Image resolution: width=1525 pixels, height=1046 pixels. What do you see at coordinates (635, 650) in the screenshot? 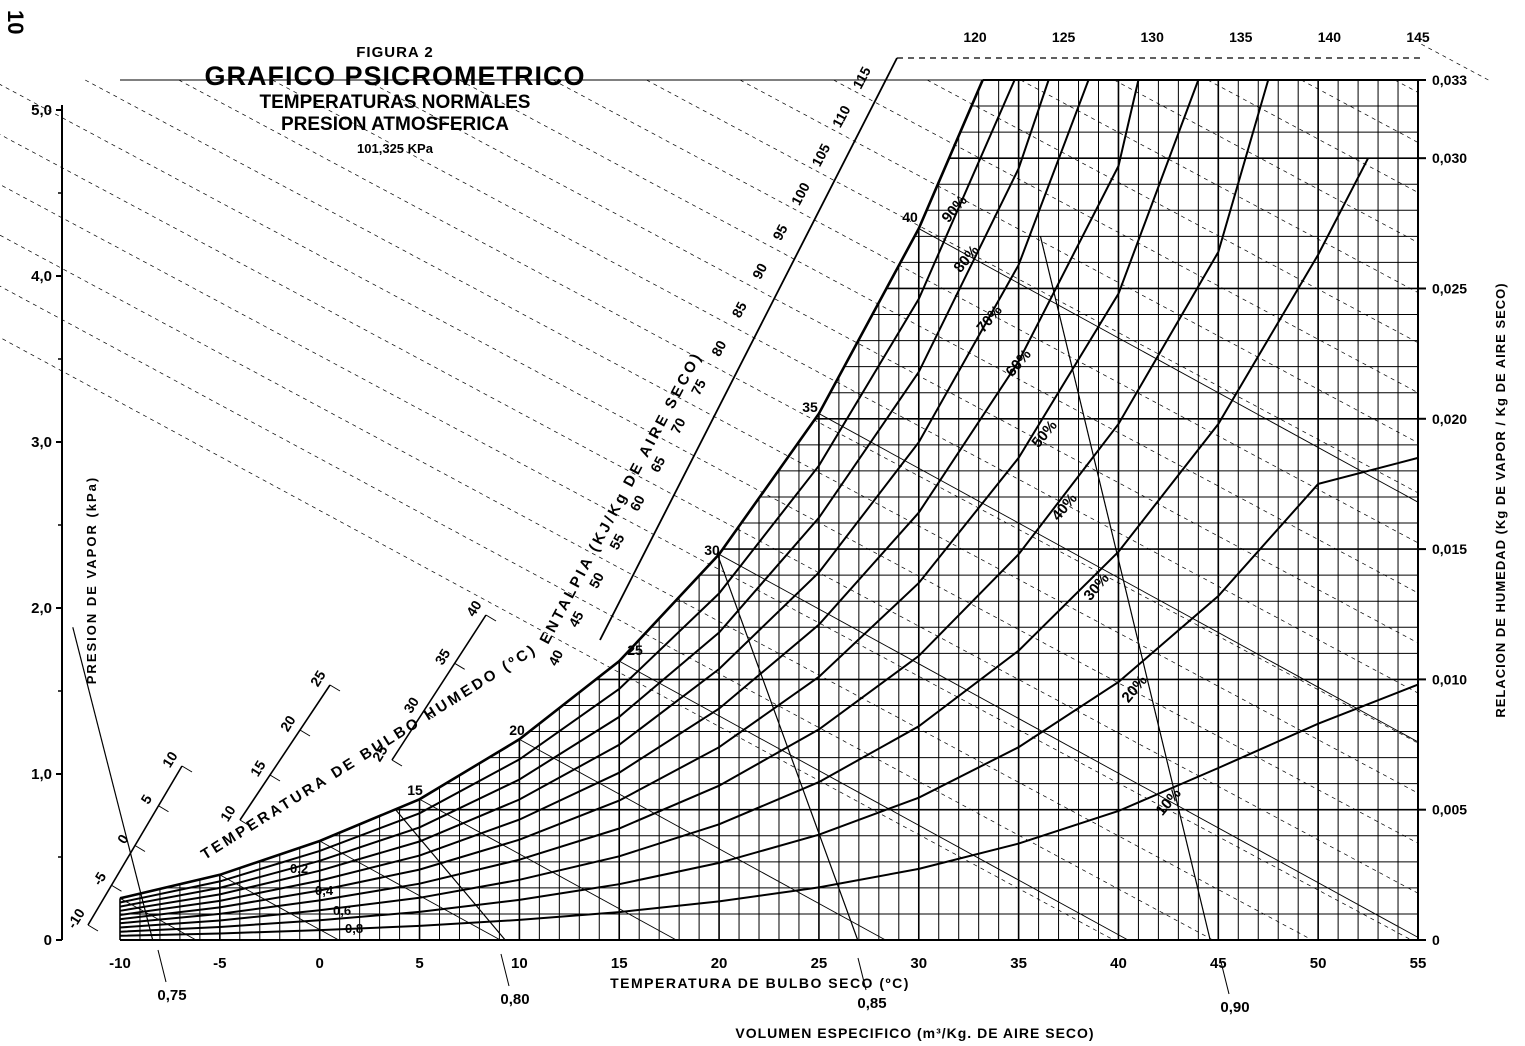
I see `saturation-temperature-label: 25` at bounding box center [635, 650].